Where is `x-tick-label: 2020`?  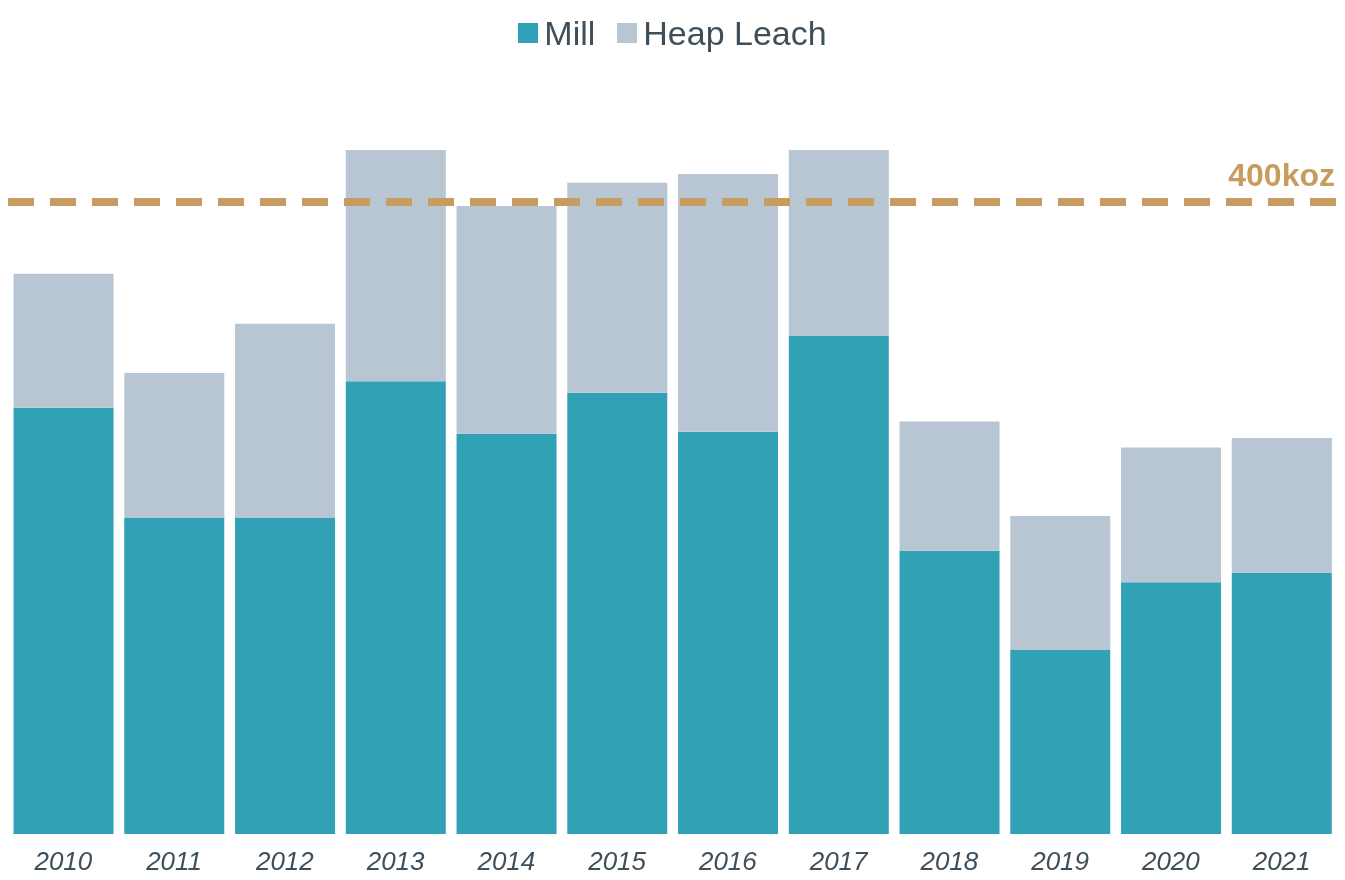 x-tick-label: 2020 is located at coordinates (1170, 861).